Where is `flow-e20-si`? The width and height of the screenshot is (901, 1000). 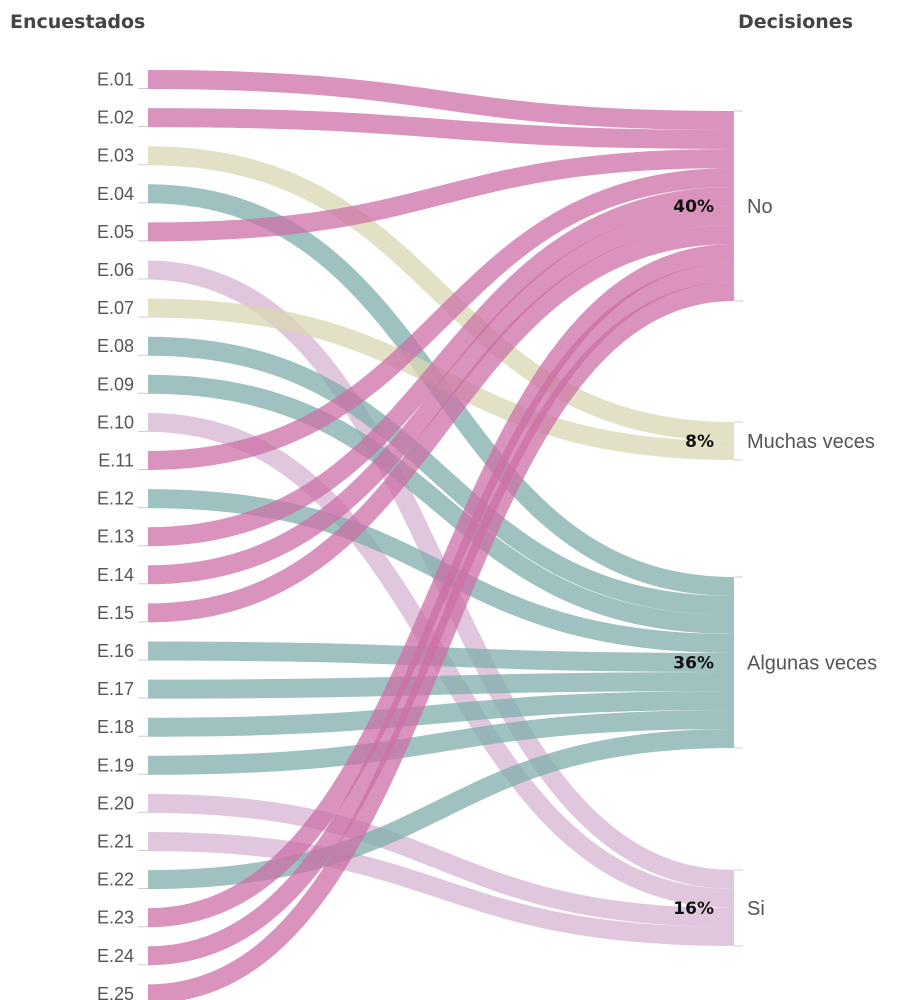
flow-e20-si is located at coordinates (441, 860).